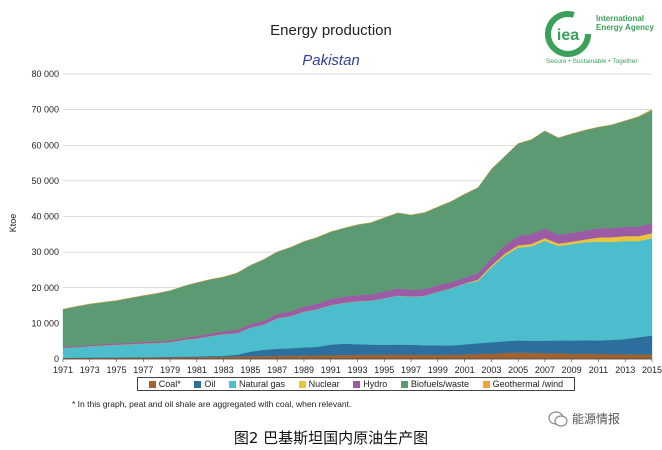 Image resolution: width=662 pixels, height=450 pixels. I want to click on legend-item: Biofuels/waste, so click(434, 384).